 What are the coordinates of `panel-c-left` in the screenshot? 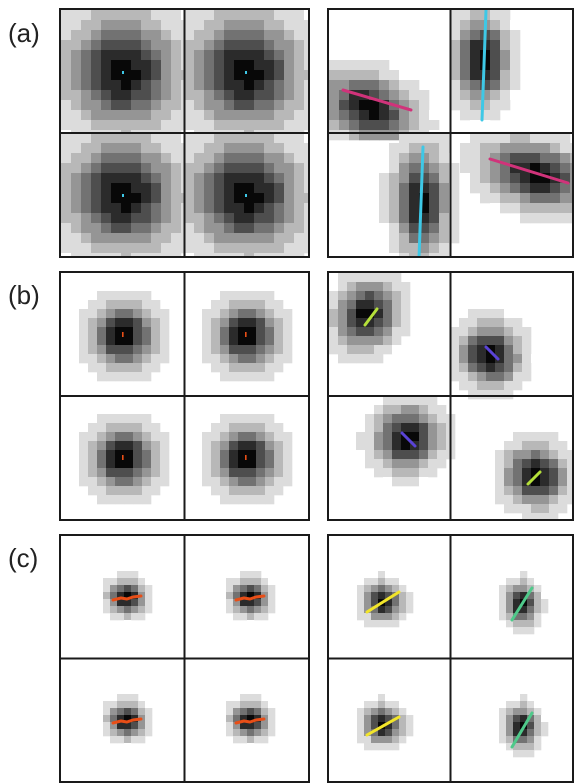 It's located at (184, 658).